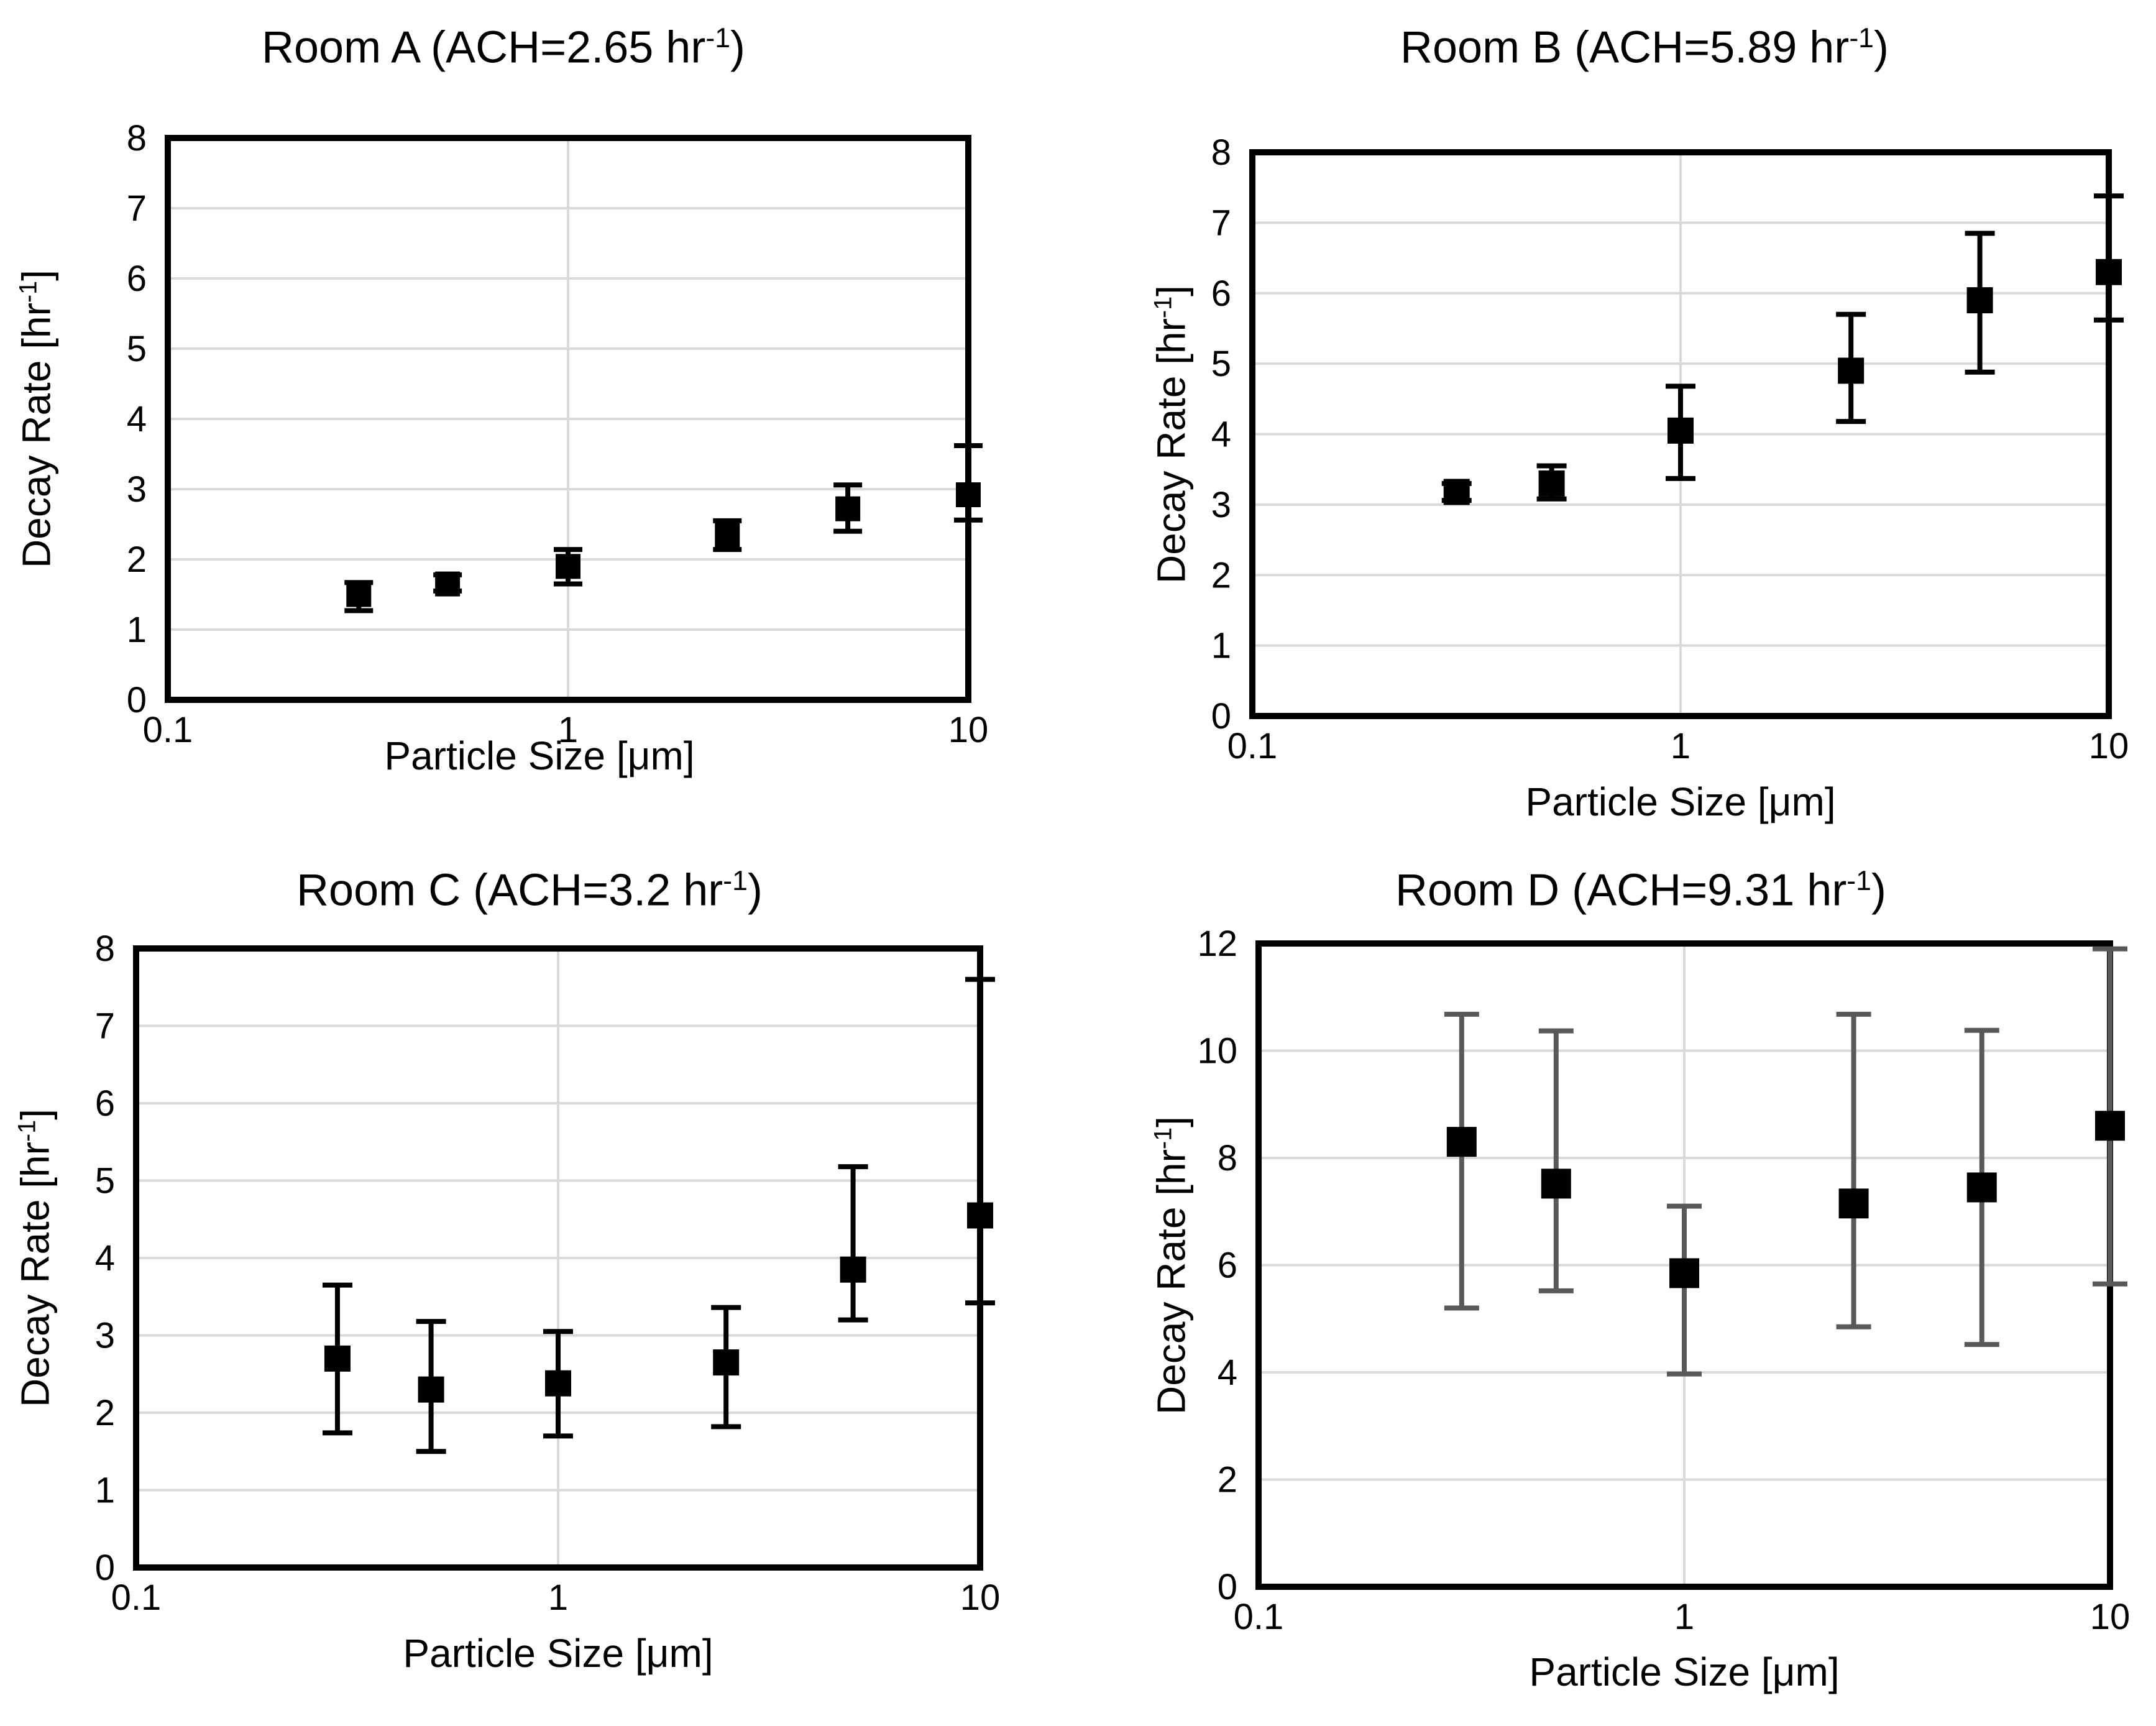 This screenshot has width=2156, height=1726. What do you see at coordinates (1625, 47) in the screenshot?
I see `chart-title-text: Room B (ACH=5.89 hr` at bounding box center [1625, 47].